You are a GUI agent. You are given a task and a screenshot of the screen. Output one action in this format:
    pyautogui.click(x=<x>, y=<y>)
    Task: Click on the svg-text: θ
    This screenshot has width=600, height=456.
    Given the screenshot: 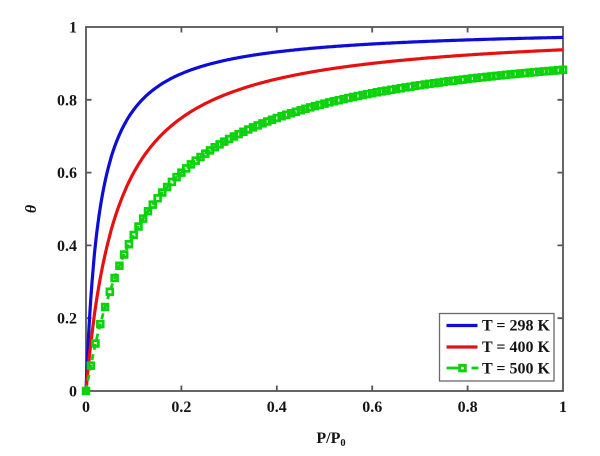 What is the action you would take?
    pyautogui.click(x=31, y=208)
    